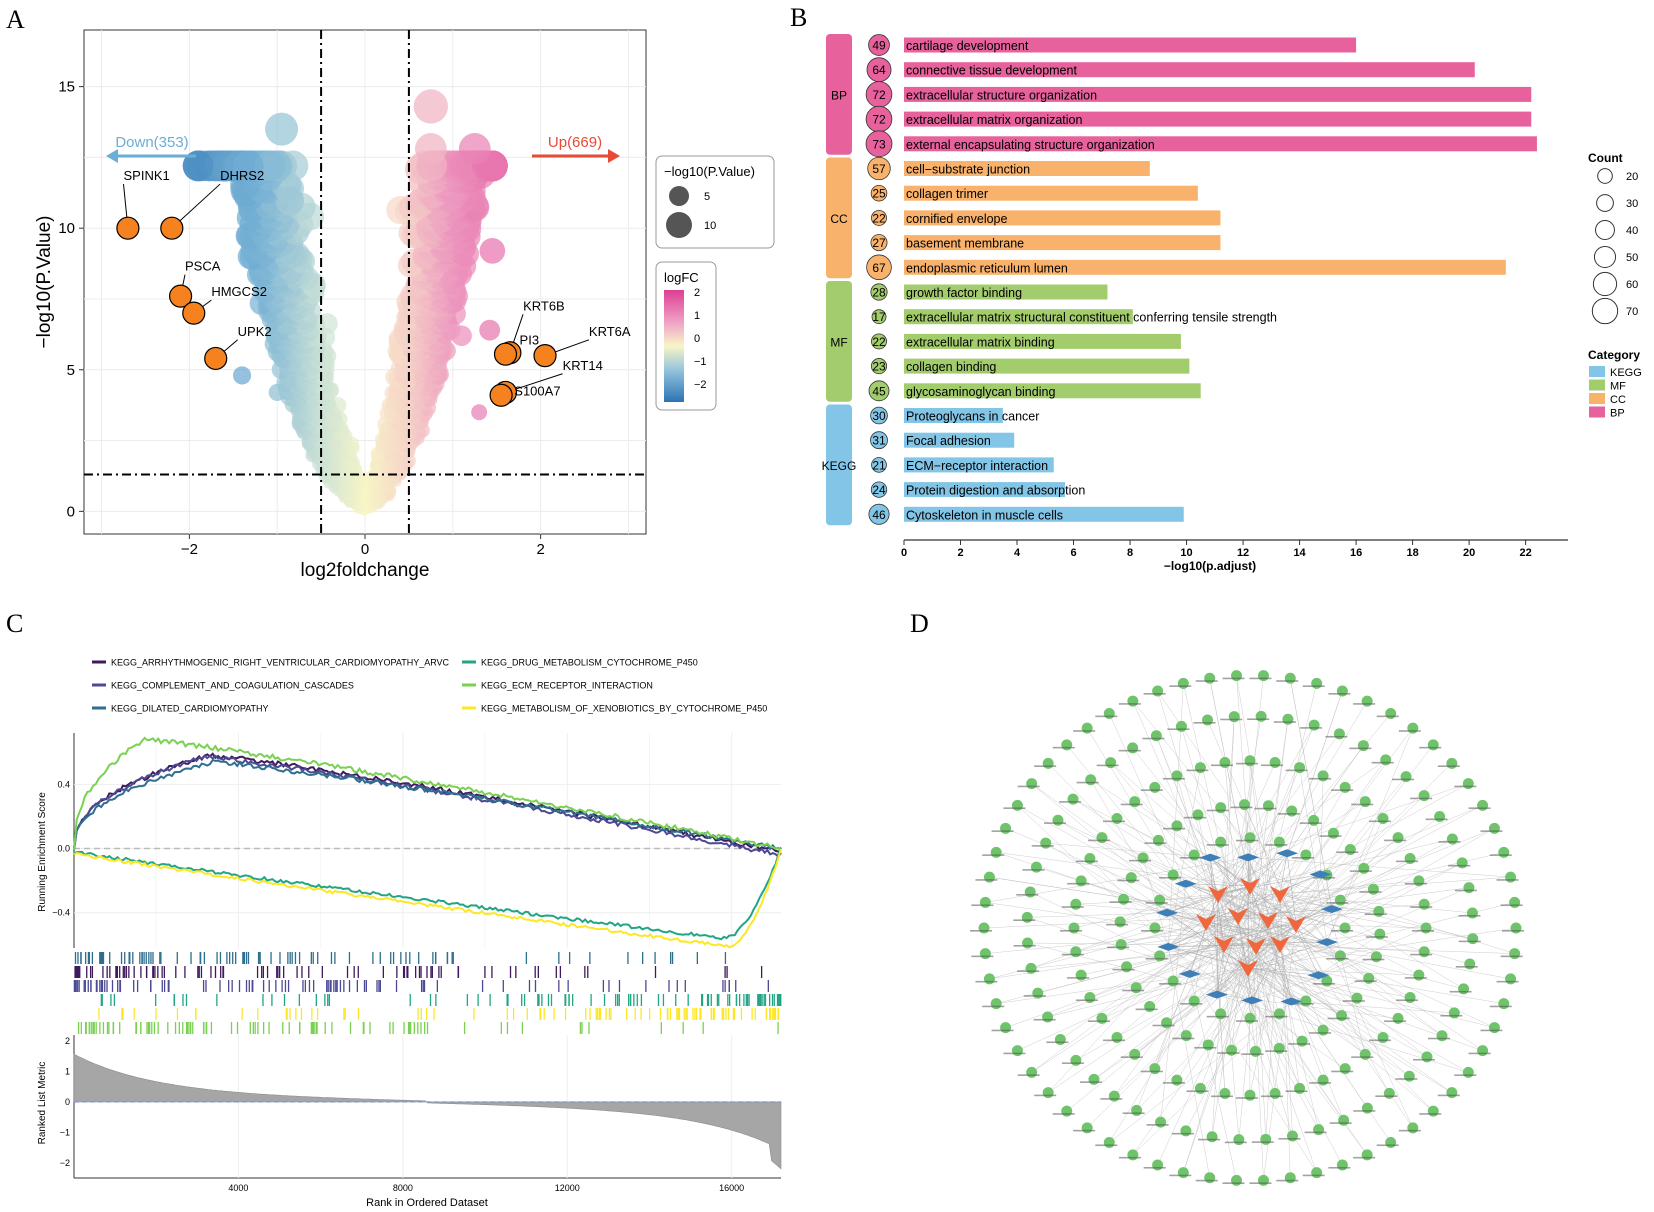 This screenshot has width=1654, height=1212. Describe the element at coordinates (417, 841) in the screenshot. I see `gsea-running-score-panel: 0.4 0.0 −0.4` at that location.